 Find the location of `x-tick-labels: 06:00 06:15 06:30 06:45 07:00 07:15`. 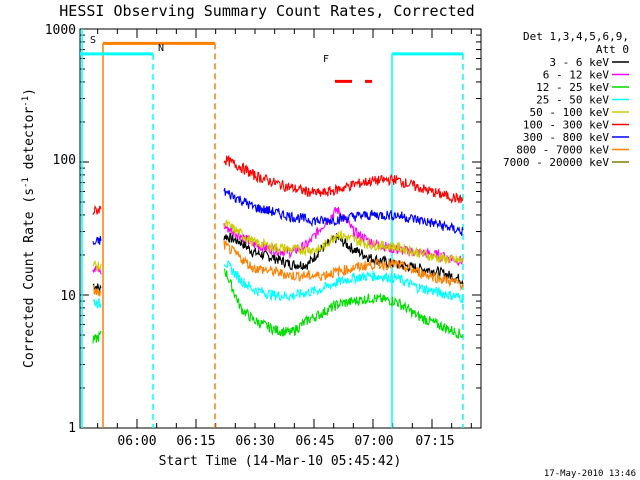

x-tick-labels: 06:00 06:15 06:30 06:45 07:00 07:15 is located at coordinates (285, 441).